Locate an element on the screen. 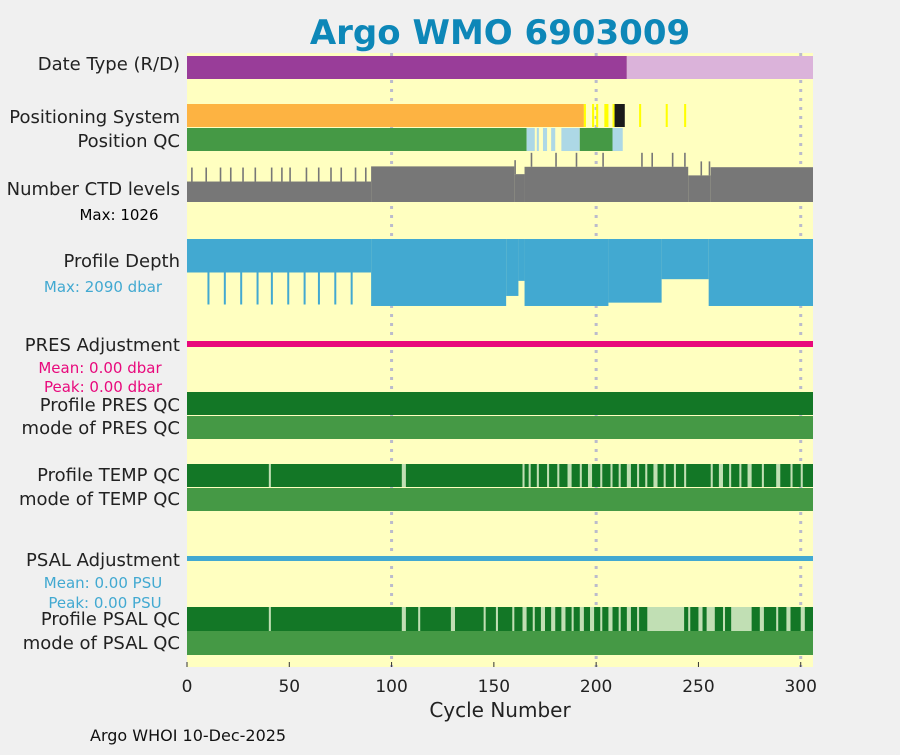  row-stat: Max: 2090 dbar is located at coordinates (103, 287).